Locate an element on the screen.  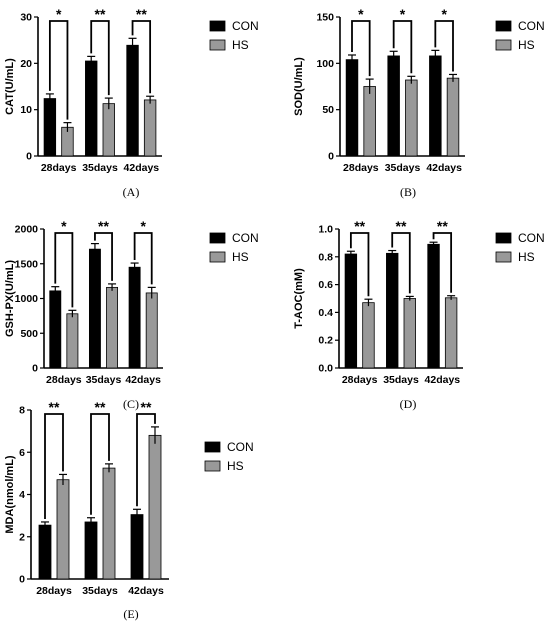
y-tick-label: 1500 is located at coordinates (27, 264).